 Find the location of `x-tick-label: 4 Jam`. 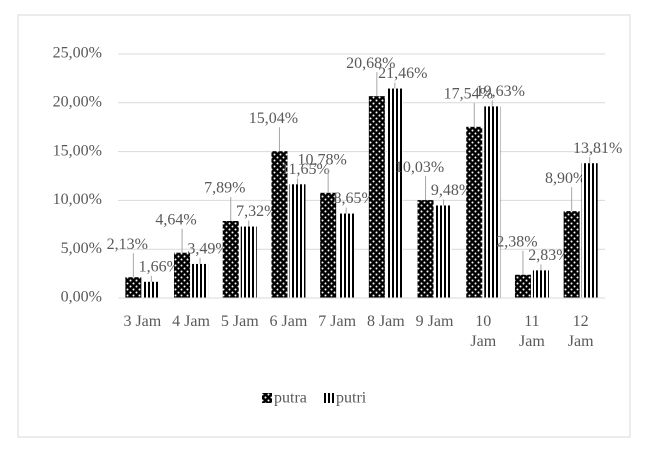

x-tick-label: 4 Jam is located at coordinates (191, 321).